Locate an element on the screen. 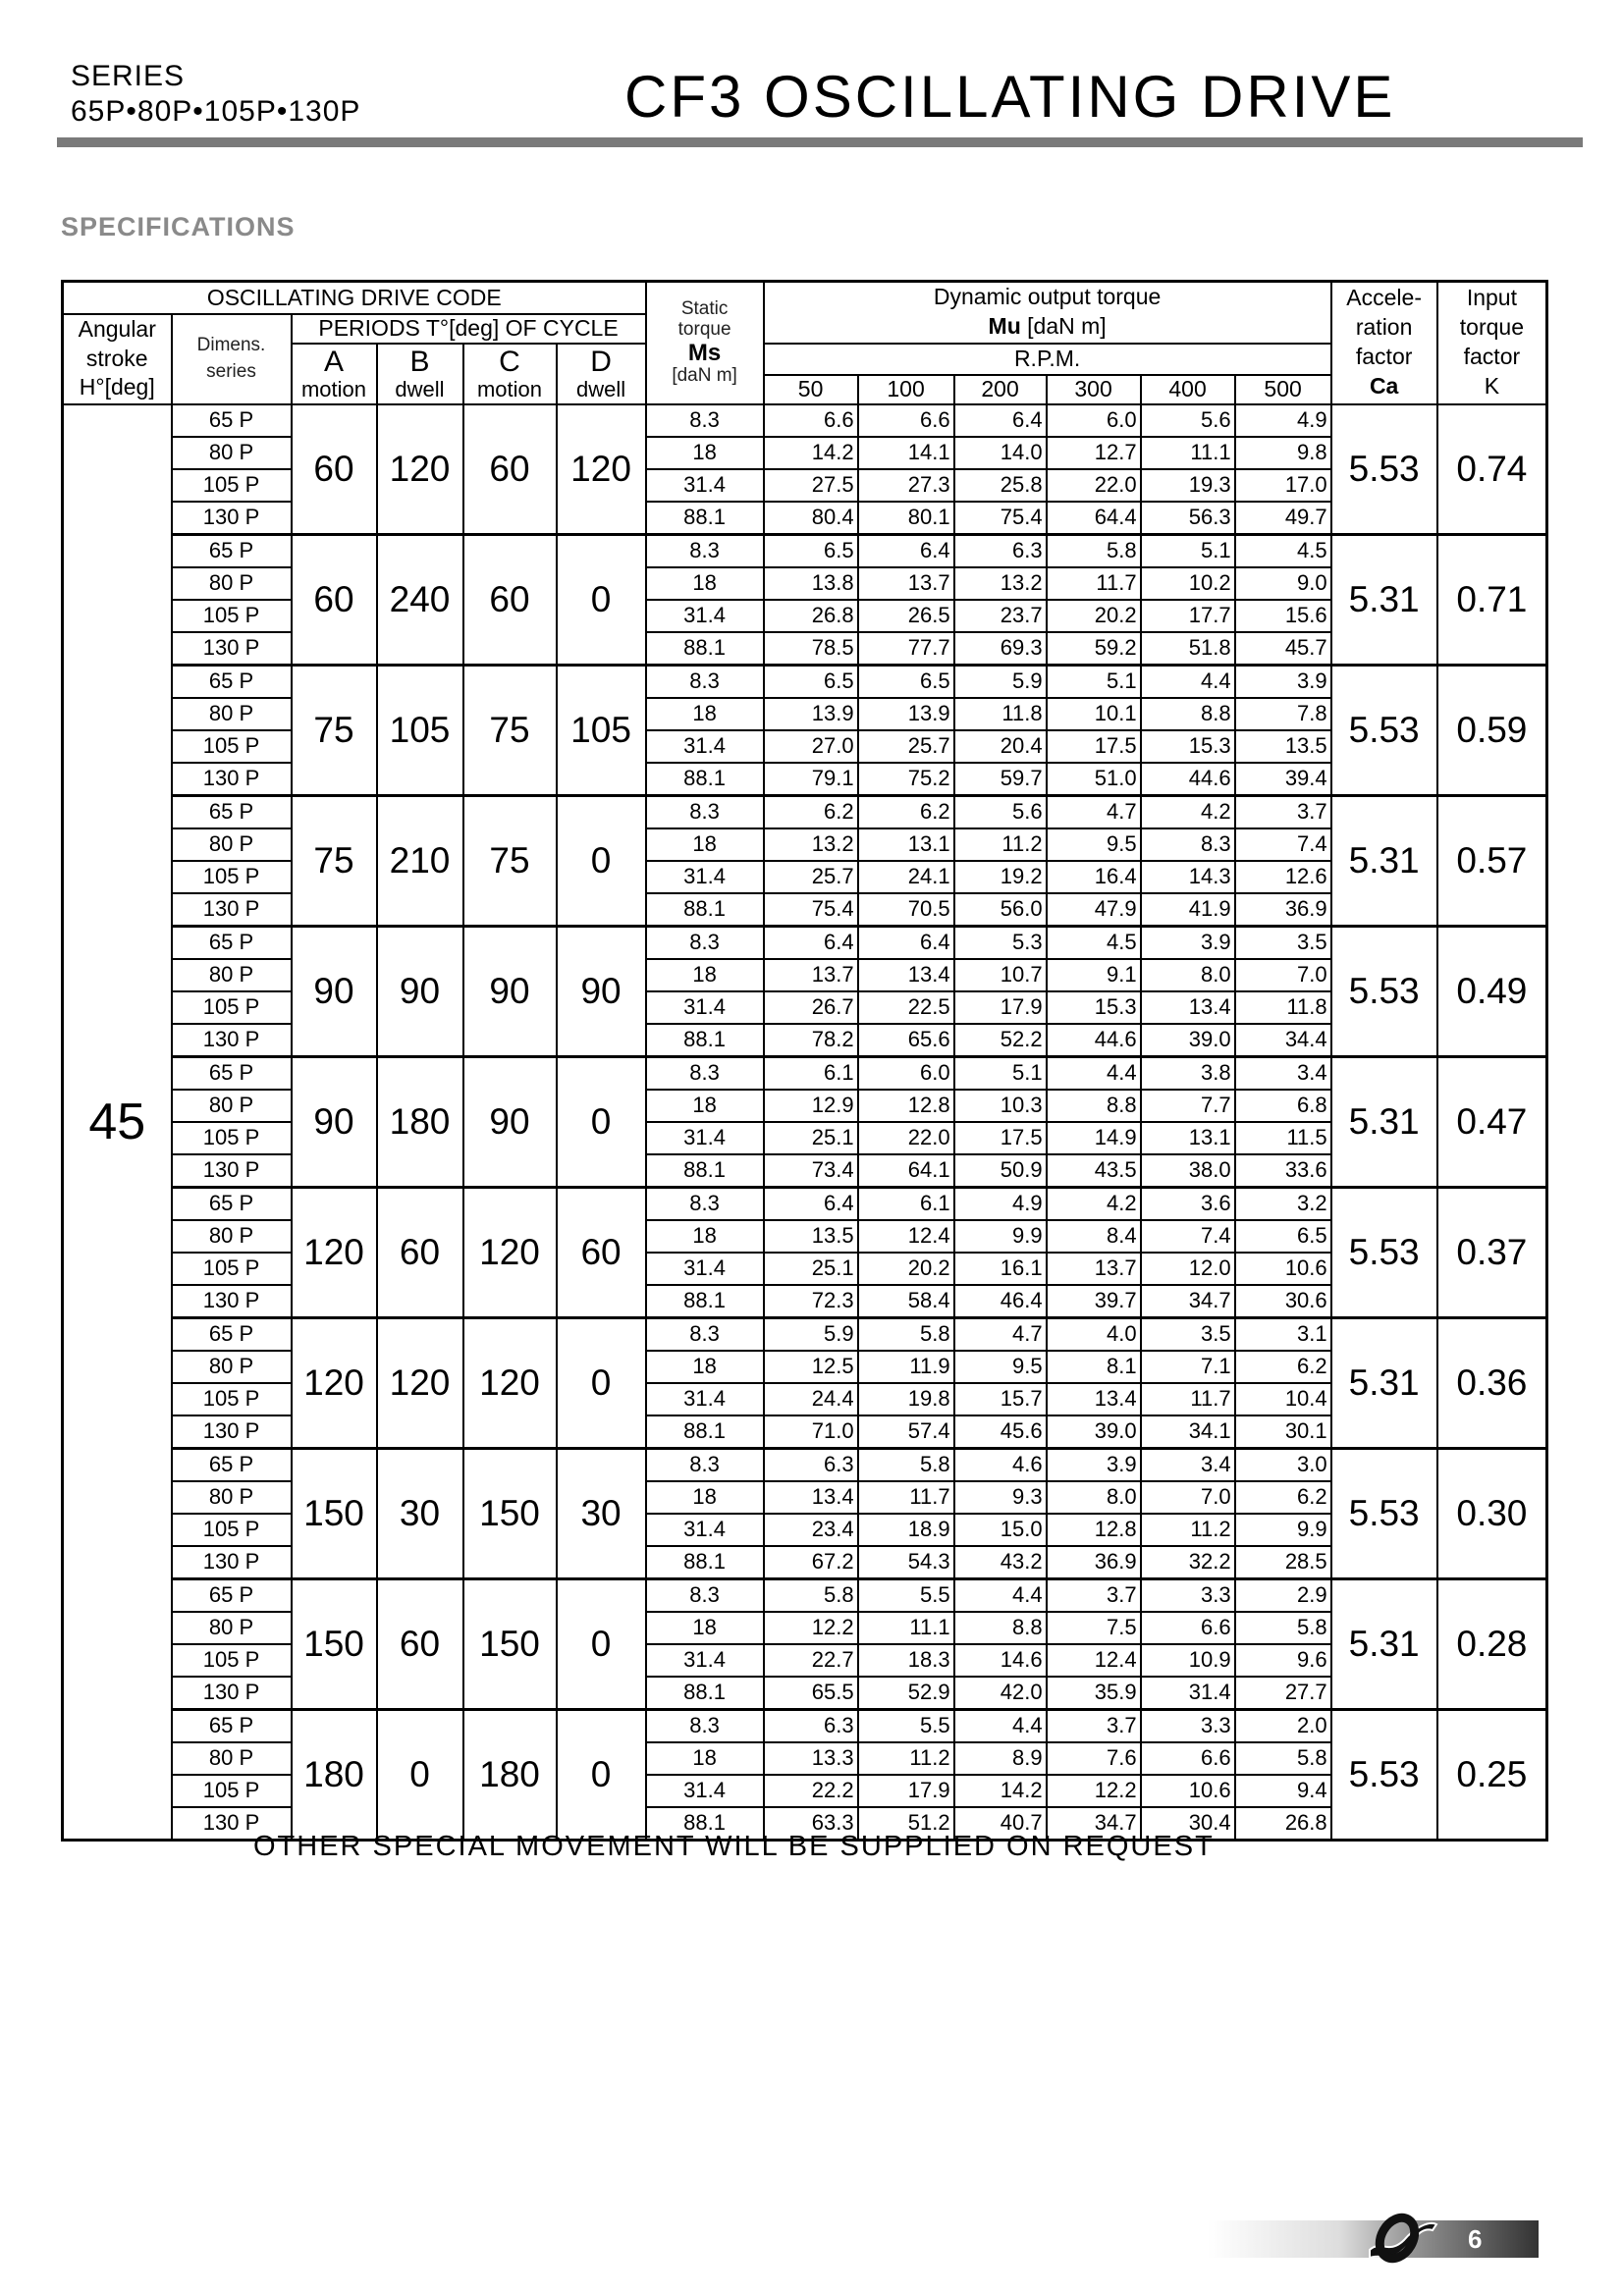 The height and width of the screenshot is (2296, 1623). section-title: SPECIFICATIONS is located at coordinates (178, 226).